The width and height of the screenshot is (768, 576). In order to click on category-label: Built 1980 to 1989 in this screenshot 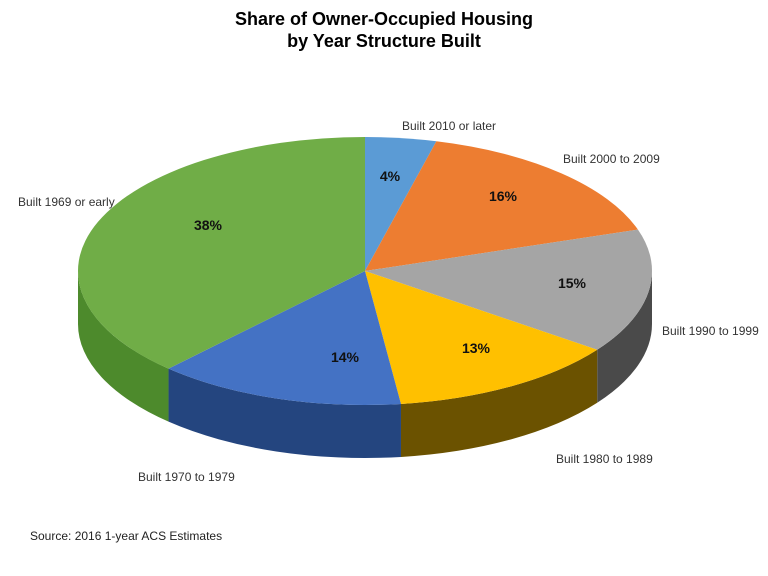, I will do `click(604, 459)`.